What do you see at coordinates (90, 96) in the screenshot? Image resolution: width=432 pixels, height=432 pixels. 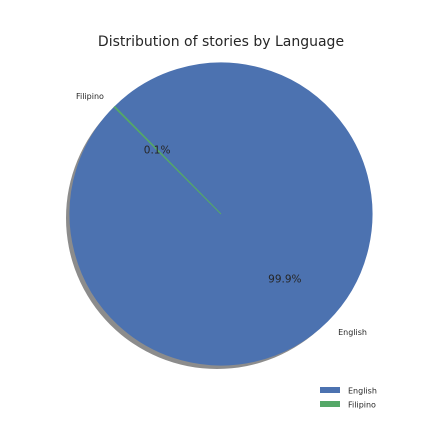 I see `slice-label-filipino: Filipino` at bounding box center [90, 96].